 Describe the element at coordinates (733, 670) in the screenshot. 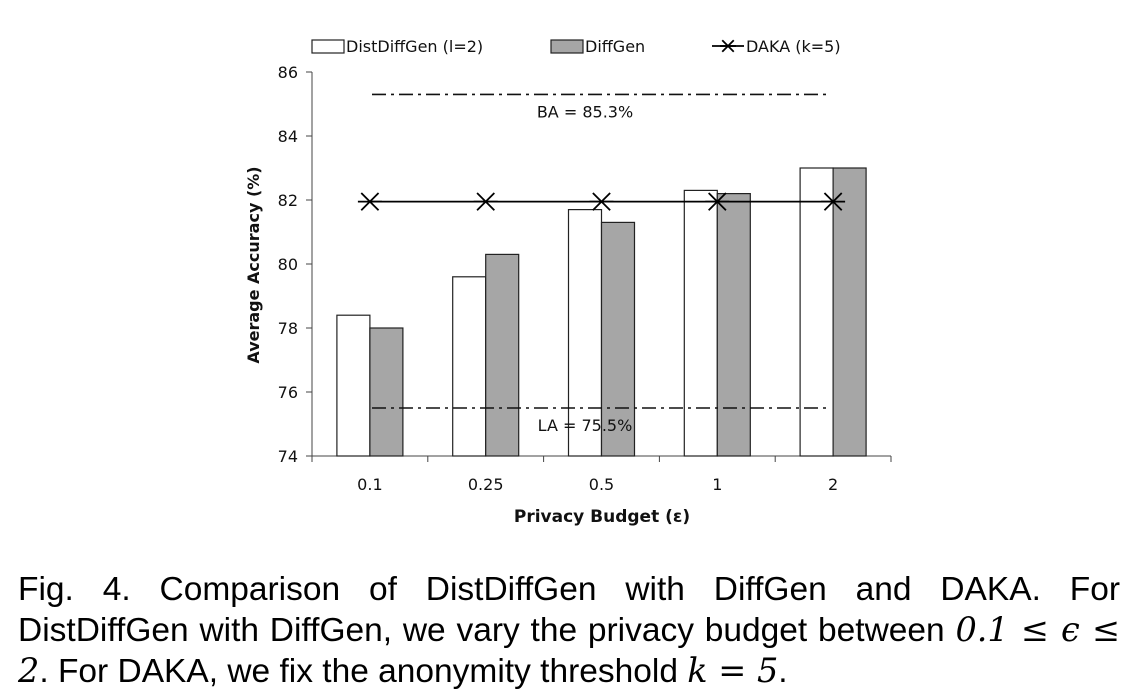

I see `caption-math-k: k = 5` at that location.